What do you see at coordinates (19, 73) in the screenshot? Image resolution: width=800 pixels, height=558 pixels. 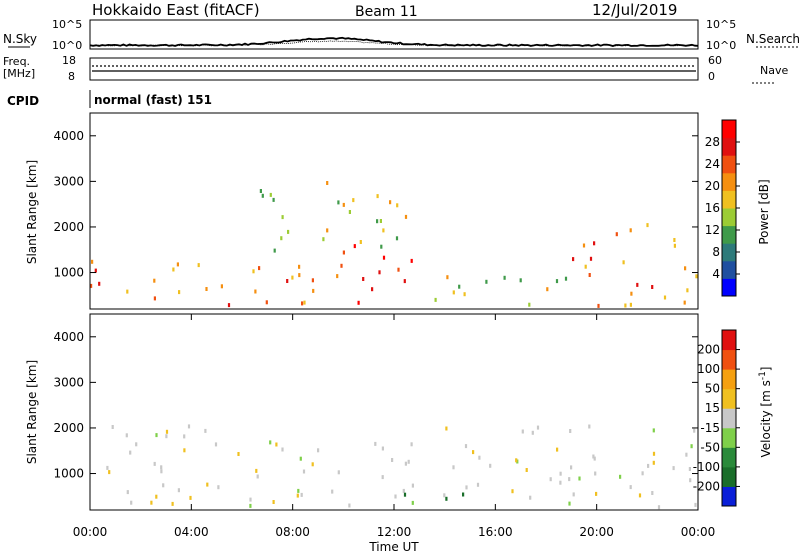 I see `mhz-label: [MHz]` at bounding box center [19, 73].